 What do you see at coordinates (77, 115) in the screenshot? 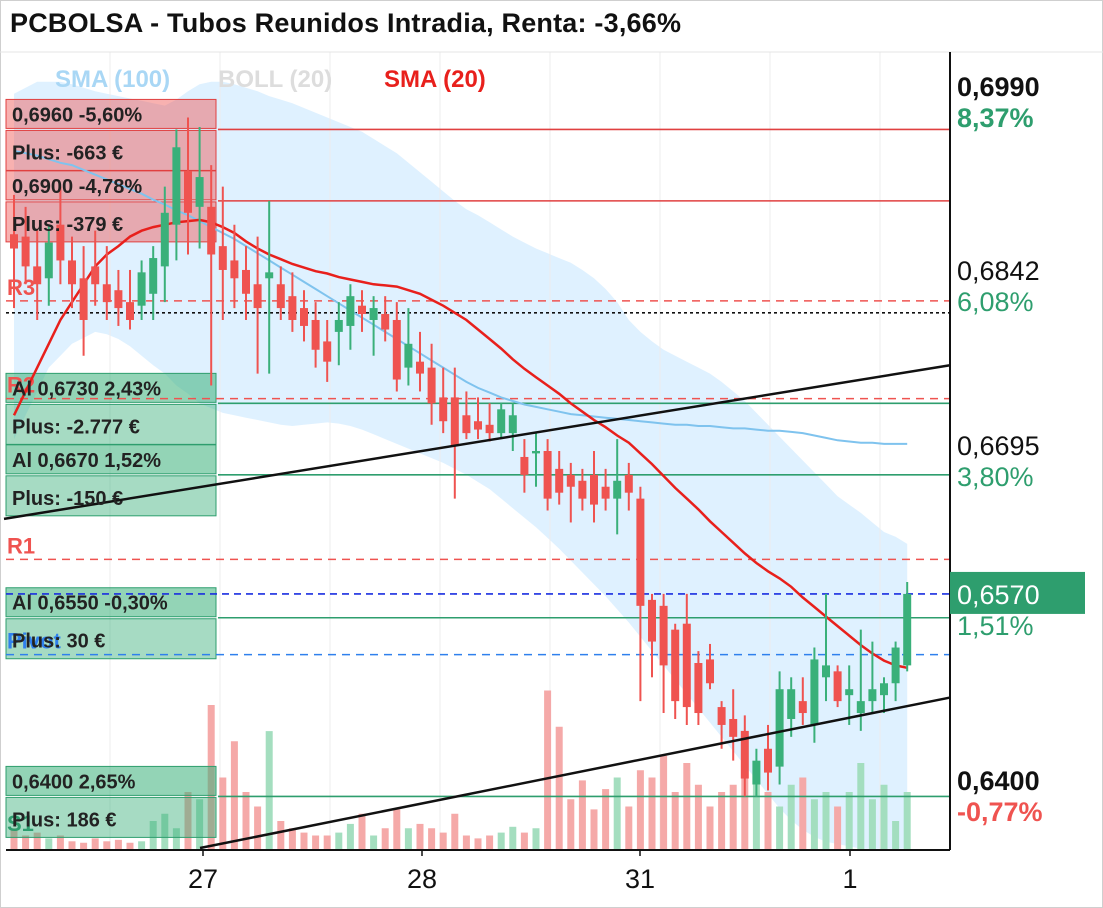
I see `order-box-price: 0,6960 -5,60%` at bounding box center [77, 115].